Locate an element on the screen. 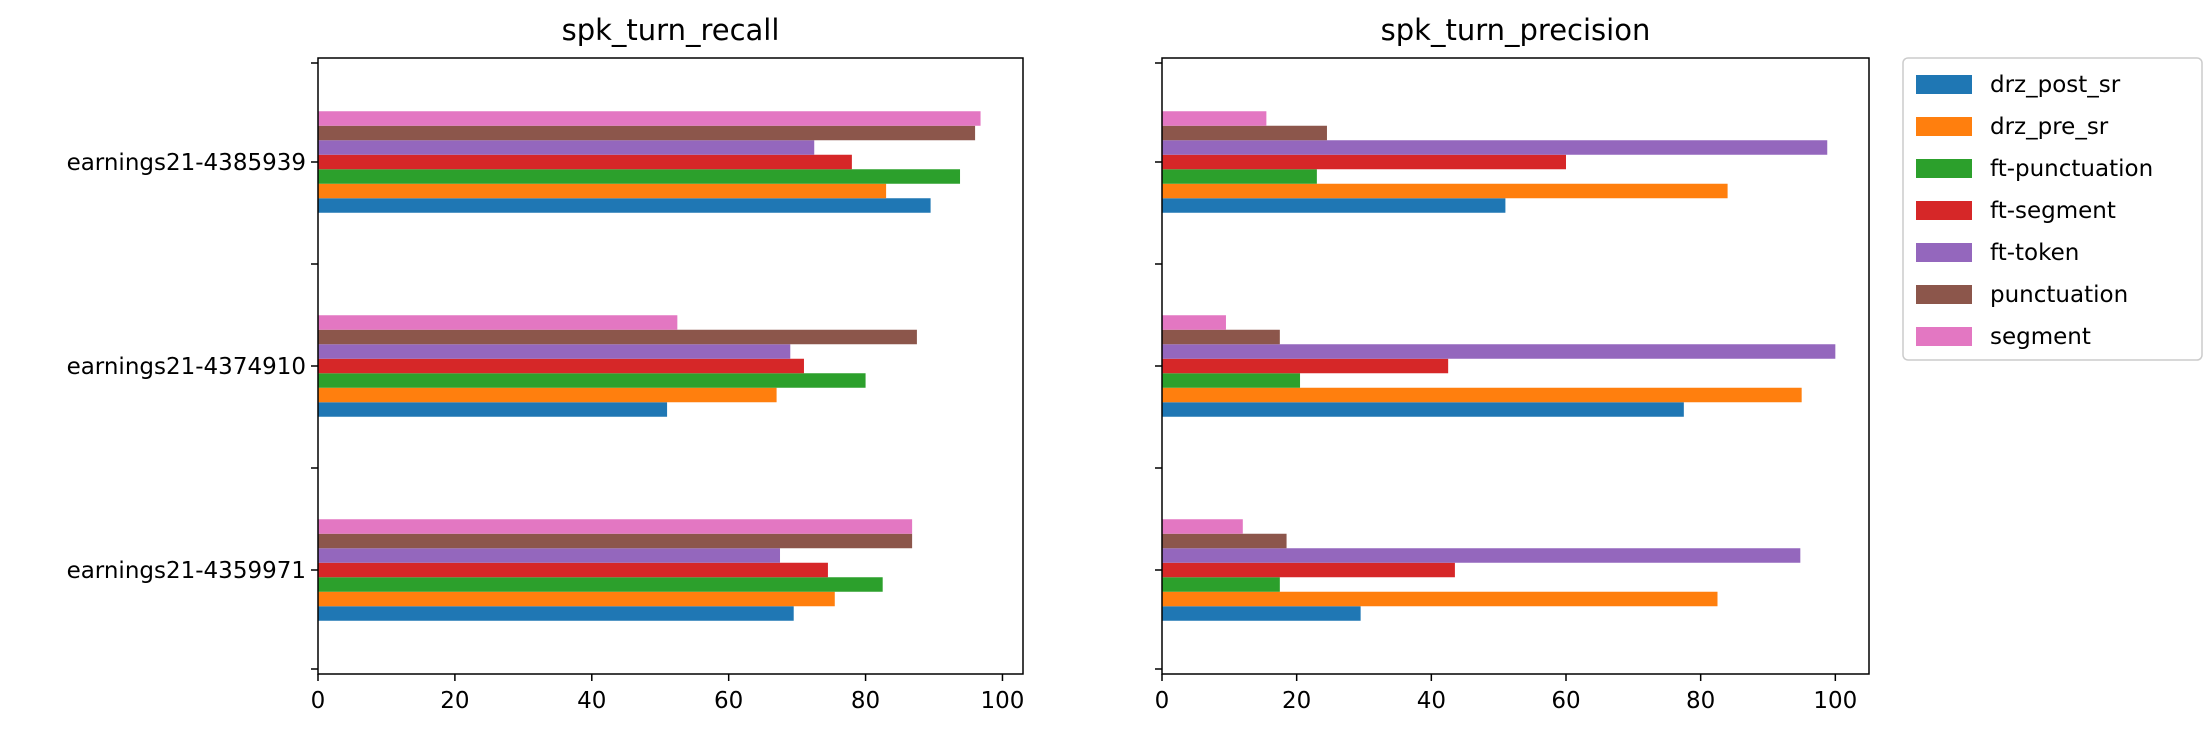  legend-swatch-punctuation is located at coordinates (1944, 294).